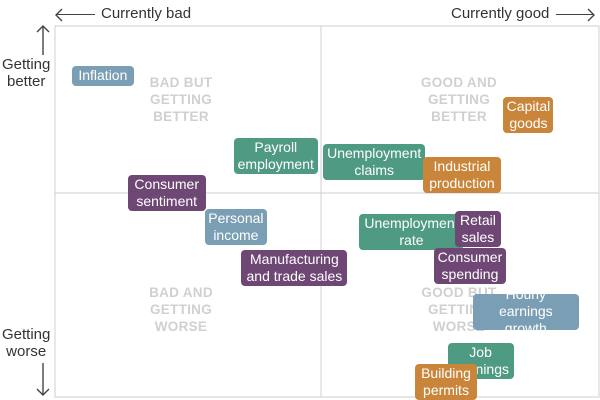 Image resolution: width=600 pixels, height=400 pixels. What do you see at coordinates (575, 14) in the screenshot?
I see `x-arrow-right-shaft` at bounding box center [575, 14].